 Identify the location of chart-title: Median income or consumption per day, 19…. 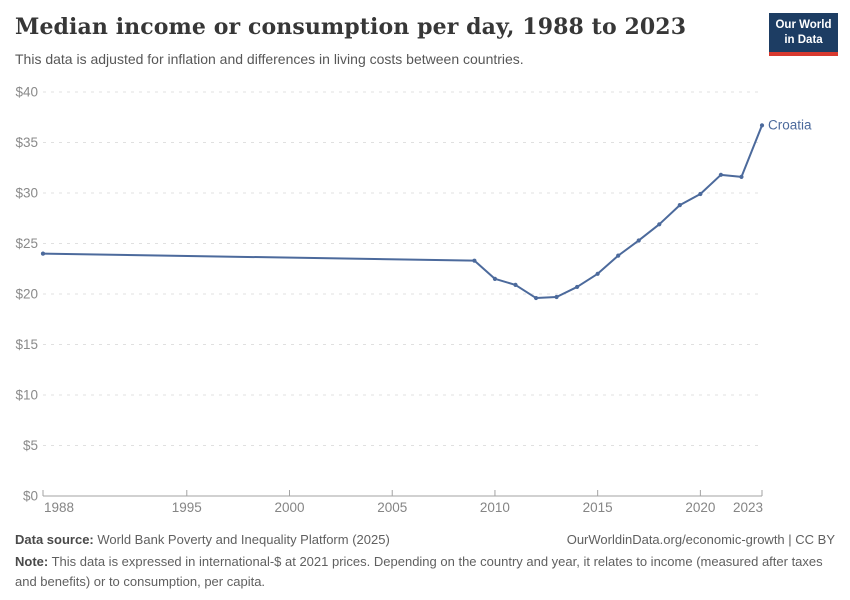
(351, 27).